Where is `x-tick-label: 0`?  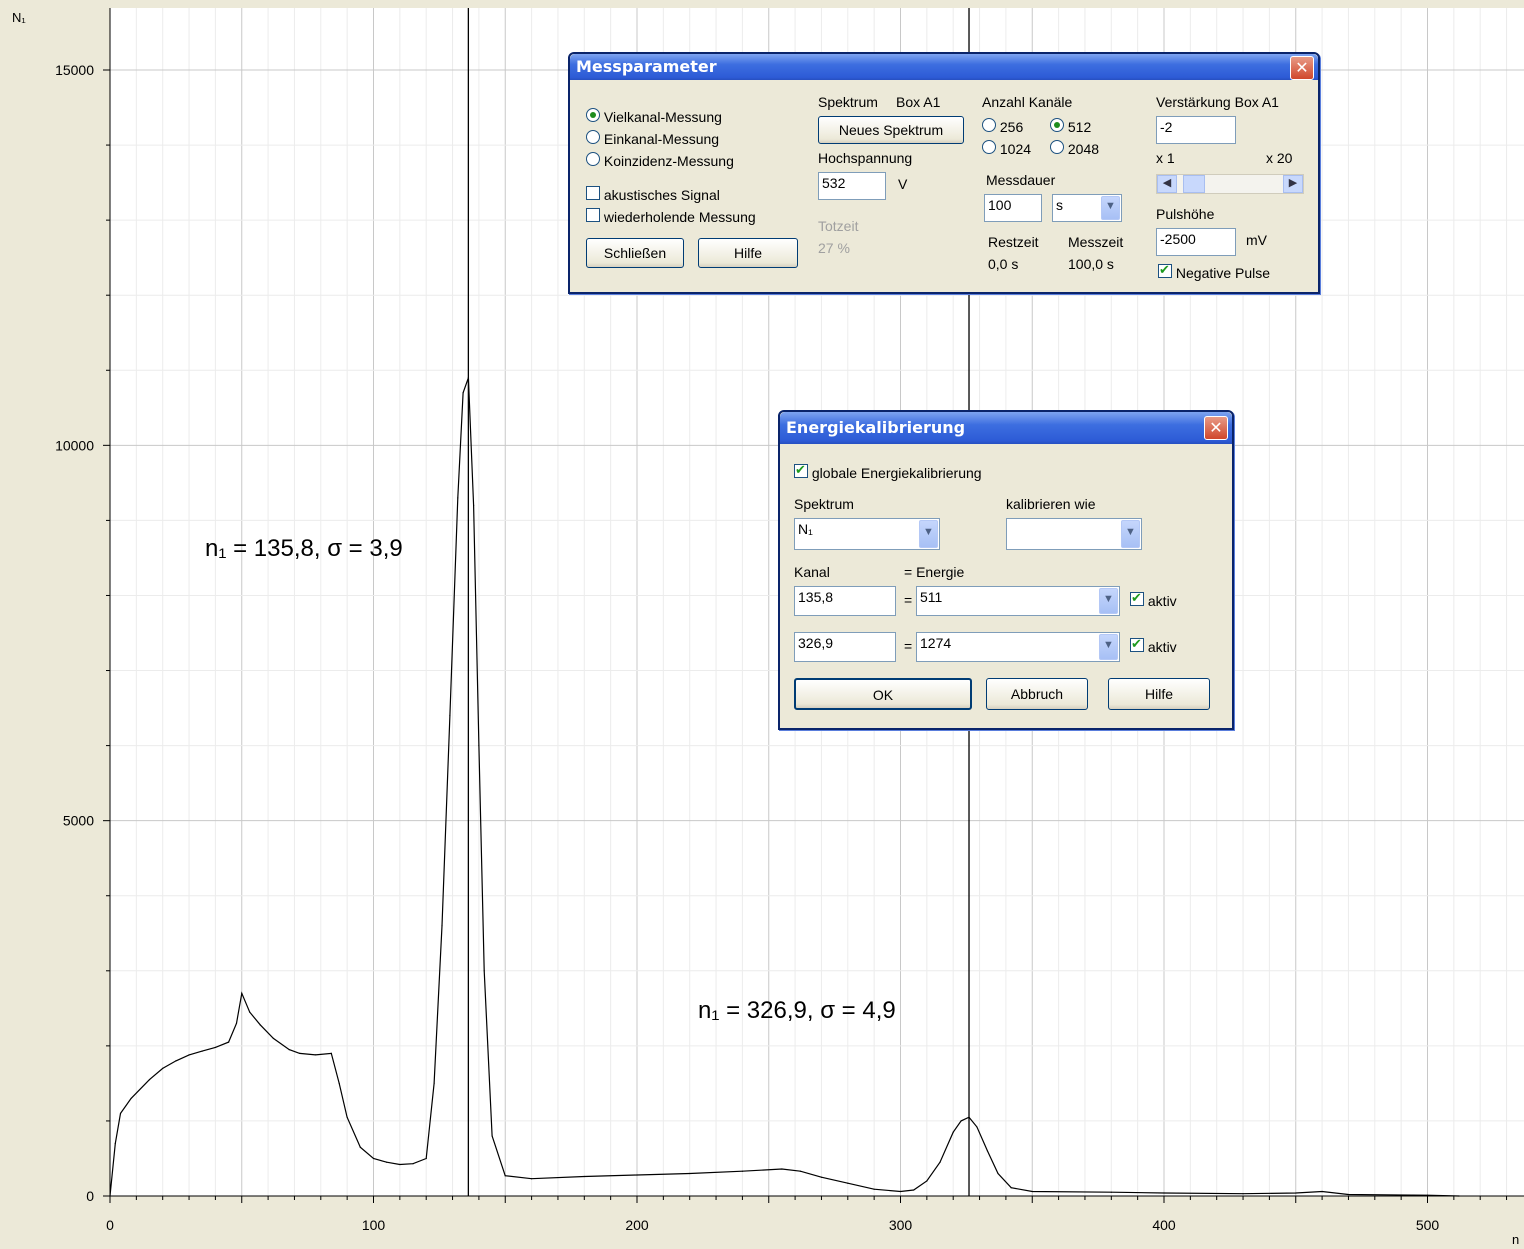 x-tick-label: 0 is located at coordinates (110, 1225).